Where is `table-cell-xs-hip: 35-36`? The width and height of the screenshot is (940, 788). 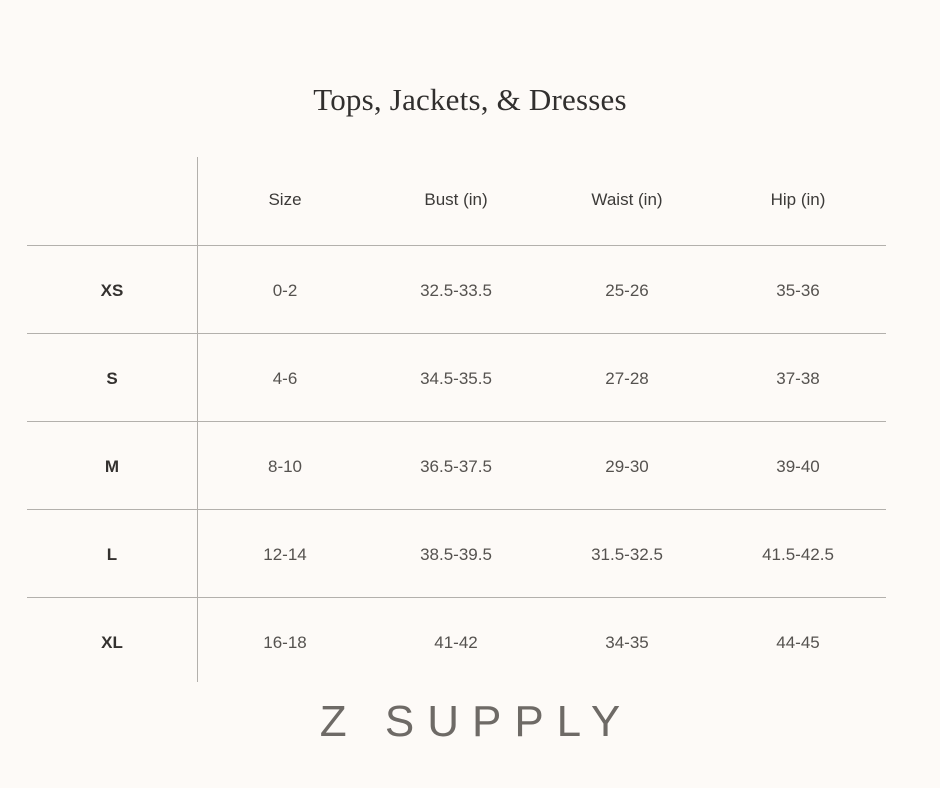
table-cell-xs-hip: 35-36 is located at coordinates (798, 290).